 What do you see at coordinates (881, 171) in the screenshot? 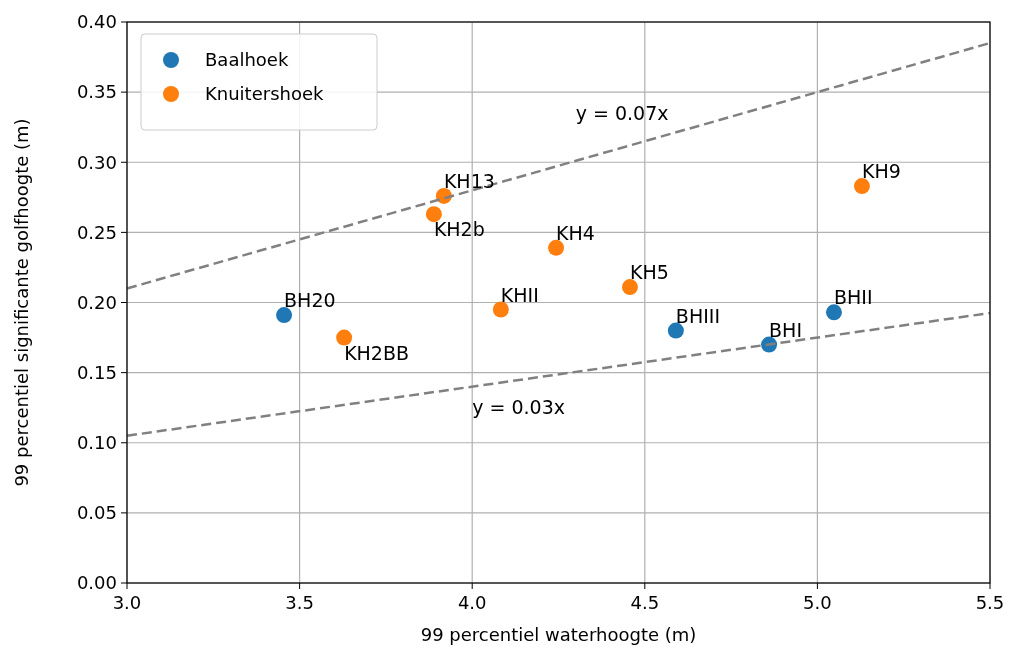
I see `annotation: KH9` at bounding box center [881, 171].